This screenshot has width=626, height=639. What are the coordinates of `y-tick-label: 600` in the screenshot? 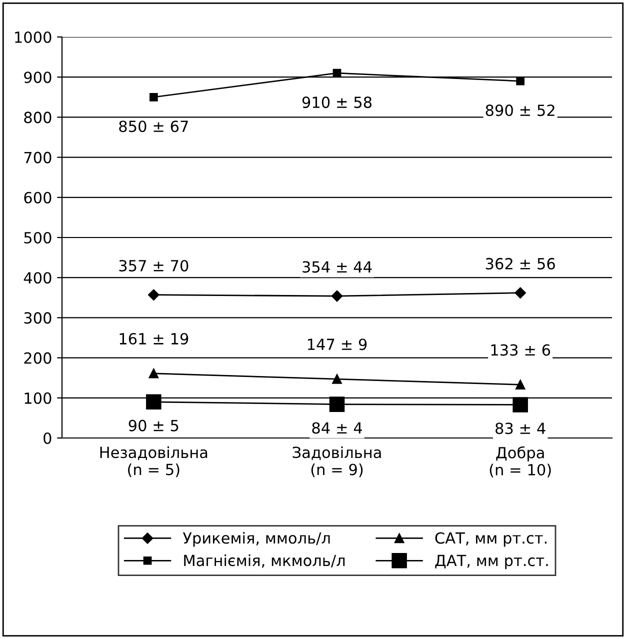 It's located at (38, 198).